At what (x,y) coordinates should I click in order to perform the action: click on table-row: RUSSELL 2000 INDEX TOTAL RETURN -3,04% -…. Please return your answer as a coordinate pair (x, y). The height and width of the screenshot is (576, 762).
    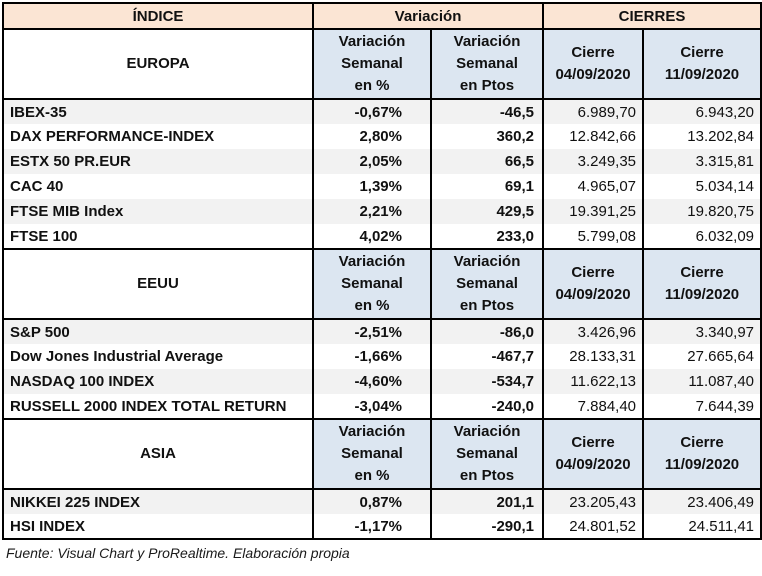
    Looking at the image, I should click on (382, 406).